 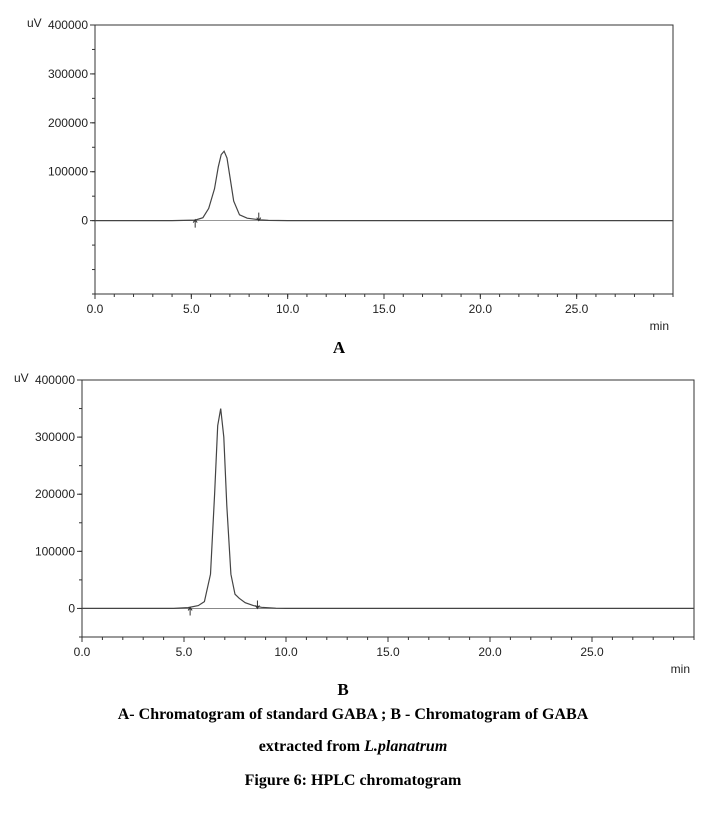 I want to click on caption-species: L.planatrum, so click(x=406, y=746).